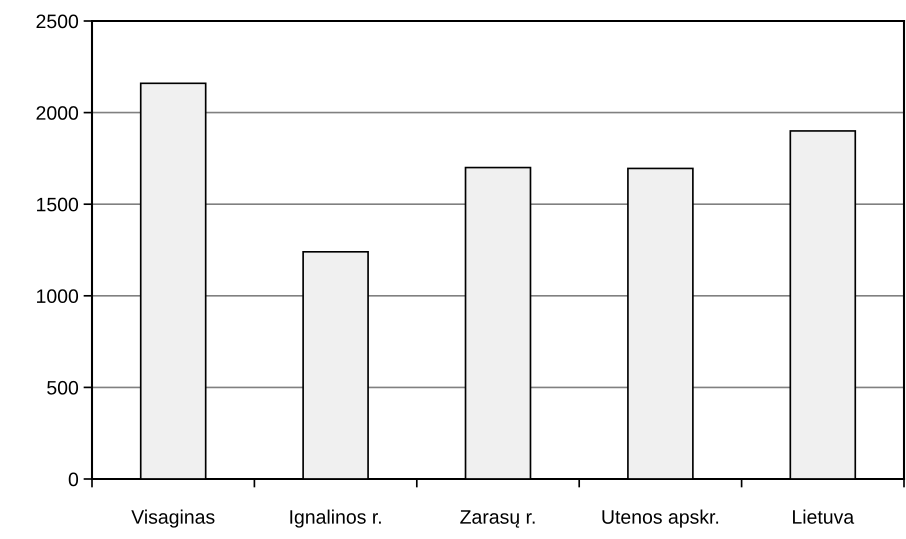 The height and width of the screenshot is (539, 906). Describe the element at coordinates (73, 479) in the screenshot. I see `y-tick-label: 0` at that location.